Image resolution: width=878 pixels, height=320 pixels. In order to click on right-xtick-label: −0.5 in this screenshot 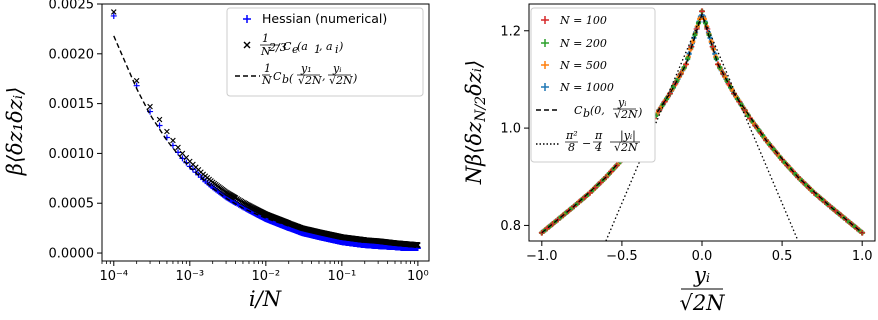, I will do `click(622, 256)`.